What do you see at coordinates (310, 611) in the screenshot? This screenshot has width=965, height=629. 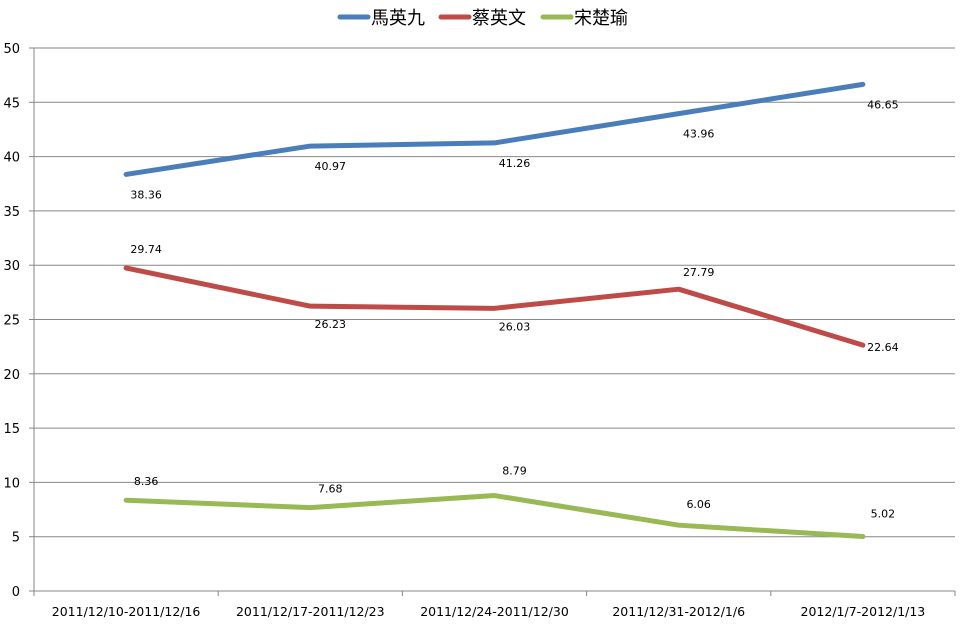 I see `x-tick-label: 2011/12/17-2011/12/23` at bounding box center [310, 611].